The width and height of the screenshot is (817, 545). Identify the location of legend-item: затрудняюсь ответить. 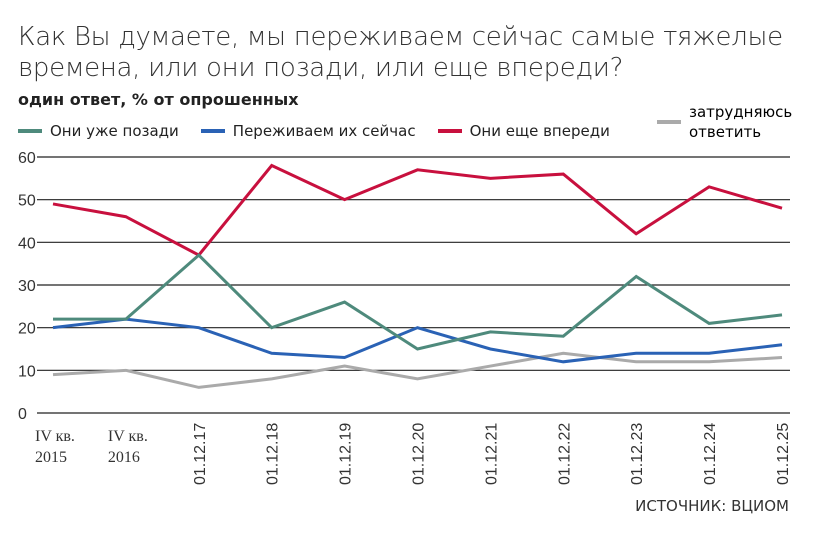
(728, 122).